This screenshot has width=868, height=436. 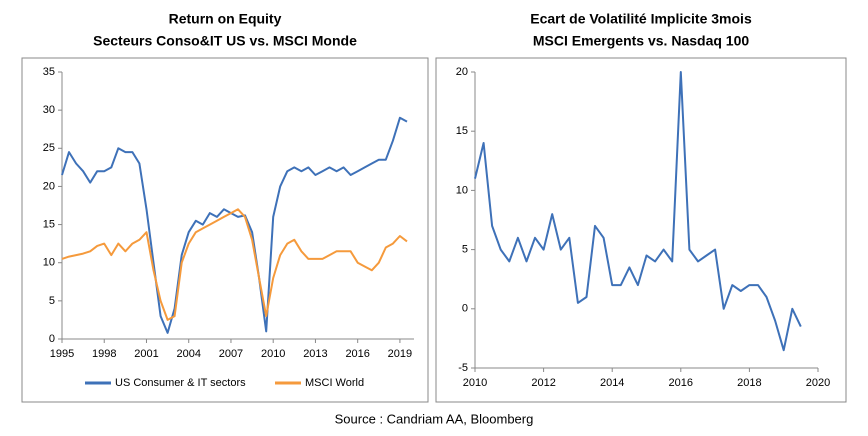 I want to click on y-tick-label: 30, so click(x=49, y=110).